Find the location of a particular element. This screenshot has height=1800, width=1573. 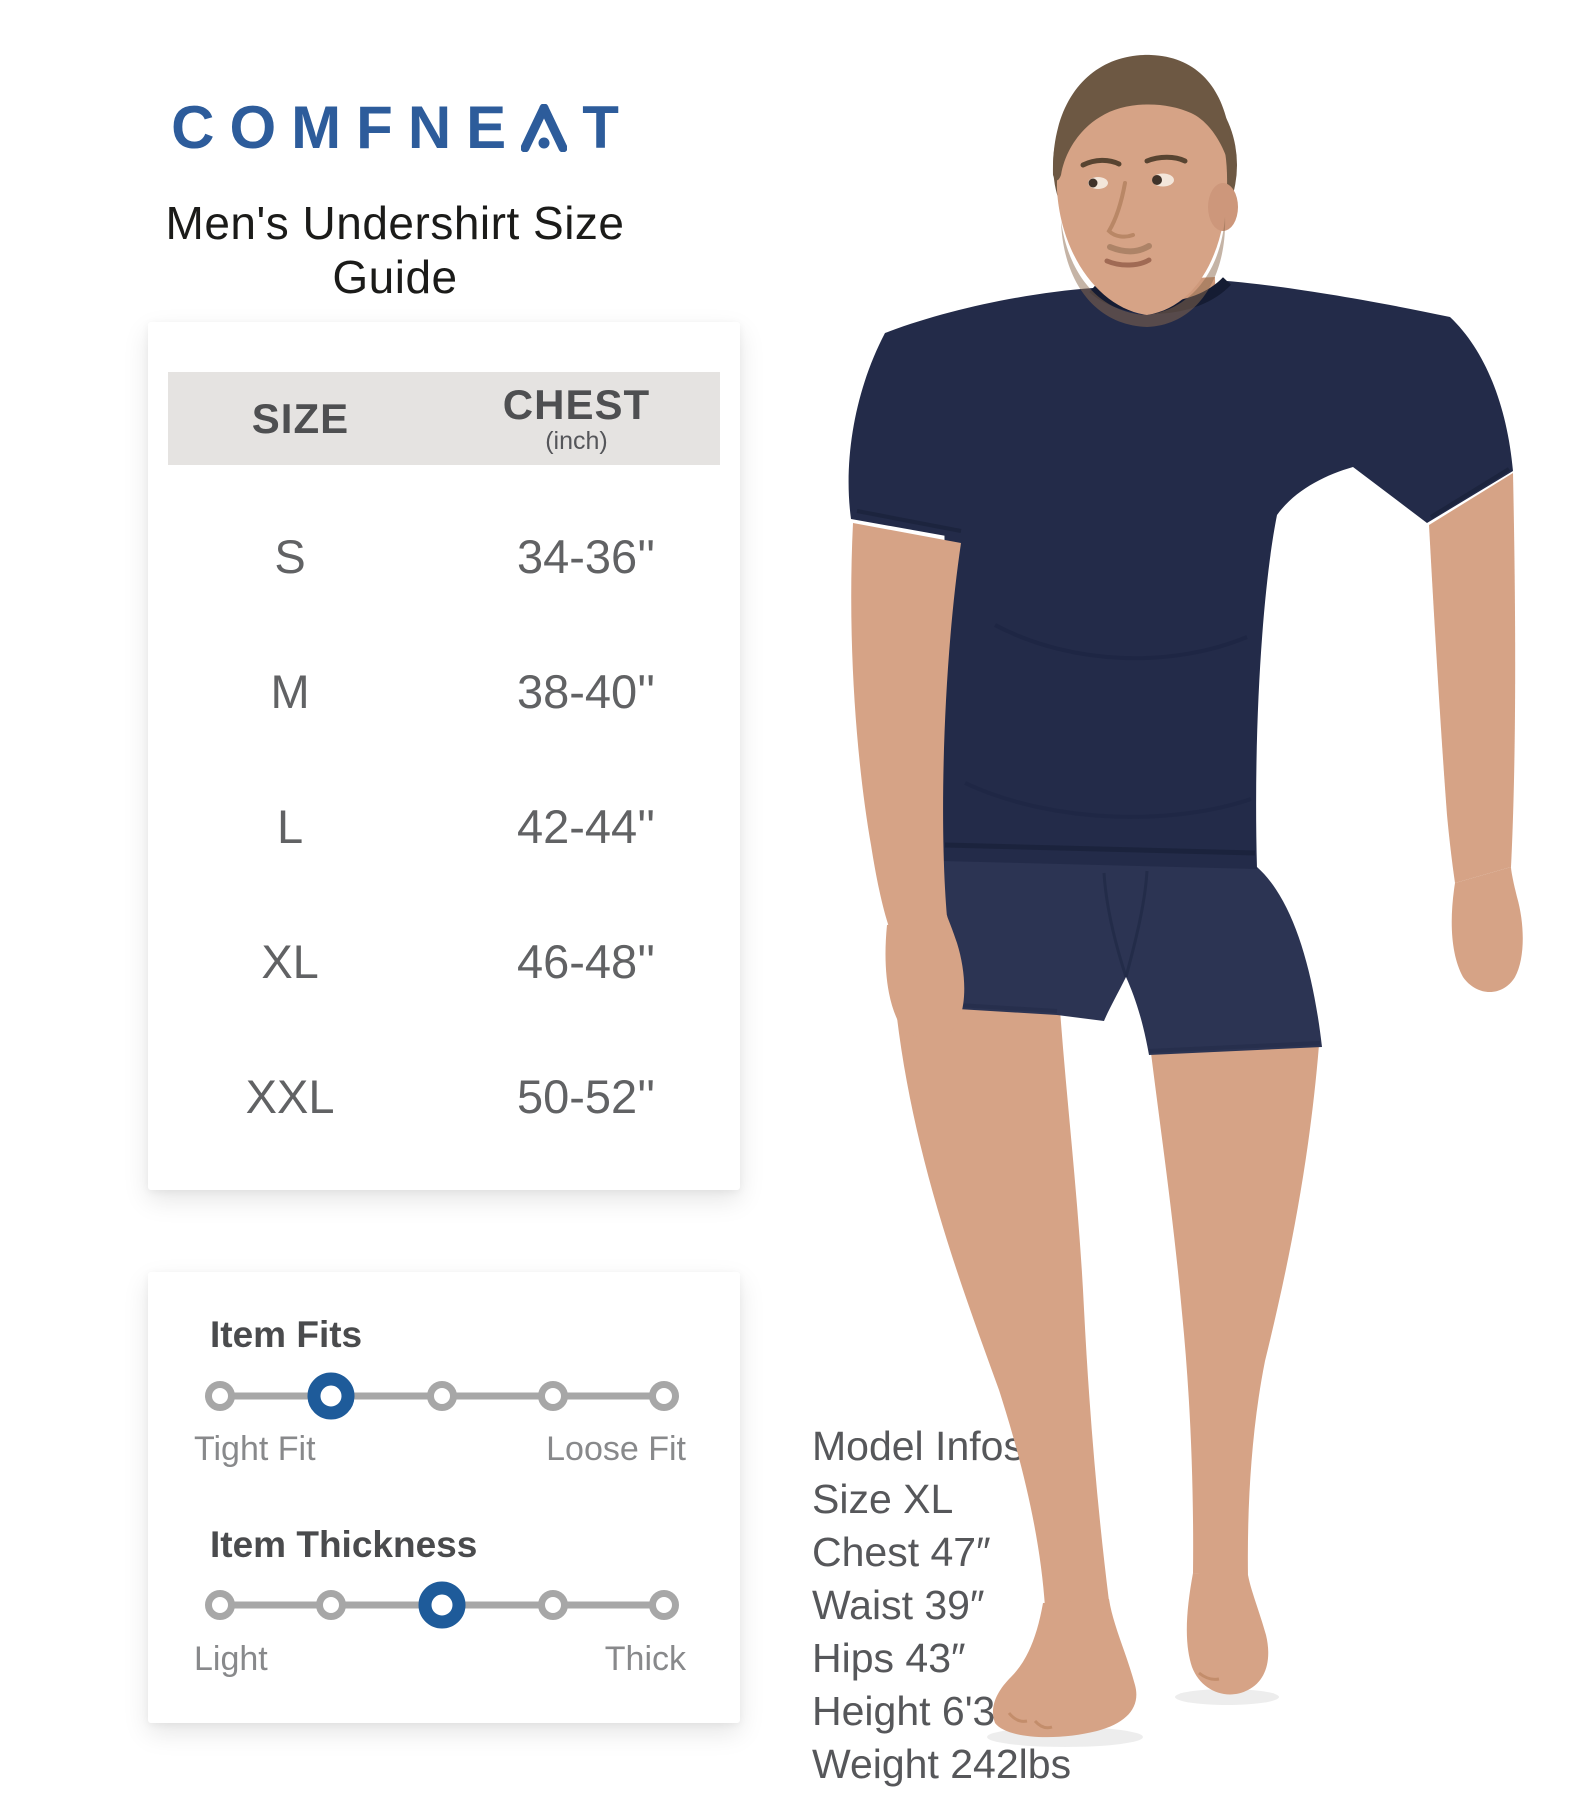

loose-fit-label: Loose Fit is located at coordinates (616, 1449).